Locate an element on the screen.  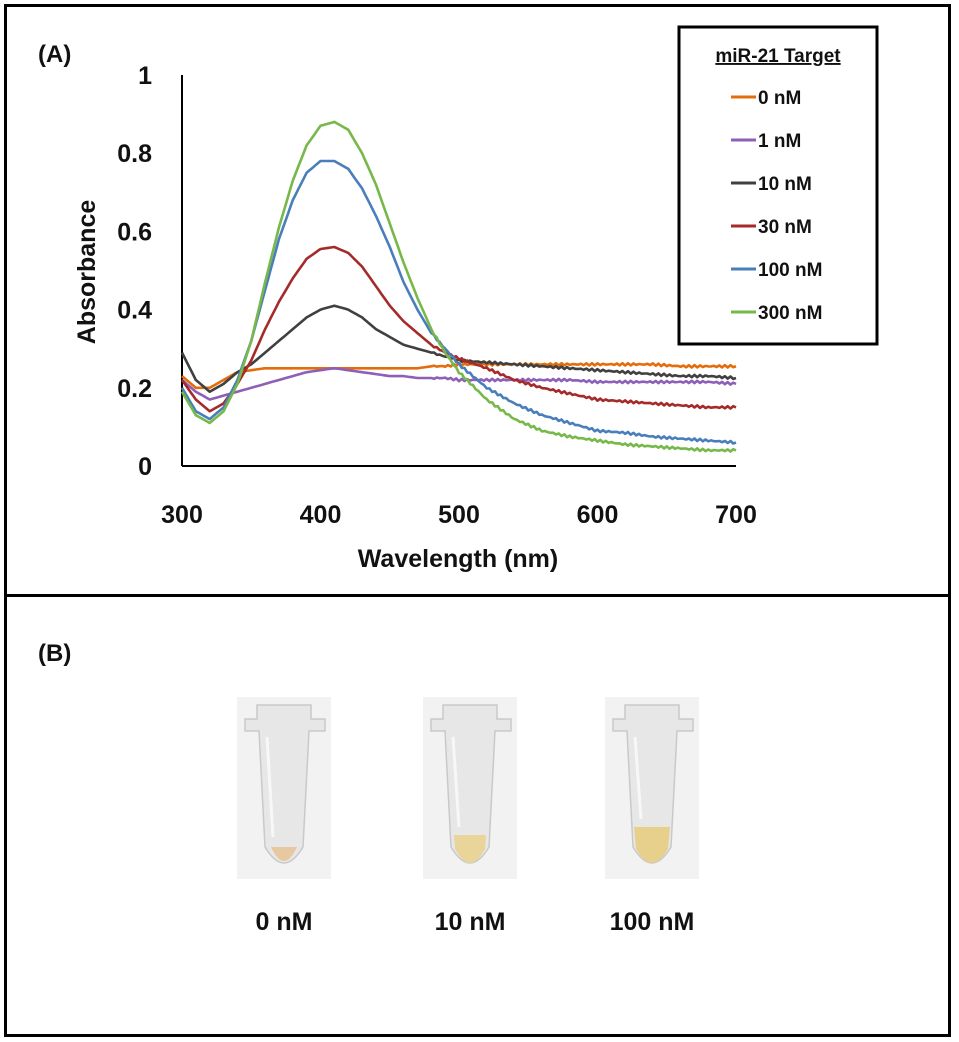
y-tick-label: 1 is located at coordinates (145, 76).